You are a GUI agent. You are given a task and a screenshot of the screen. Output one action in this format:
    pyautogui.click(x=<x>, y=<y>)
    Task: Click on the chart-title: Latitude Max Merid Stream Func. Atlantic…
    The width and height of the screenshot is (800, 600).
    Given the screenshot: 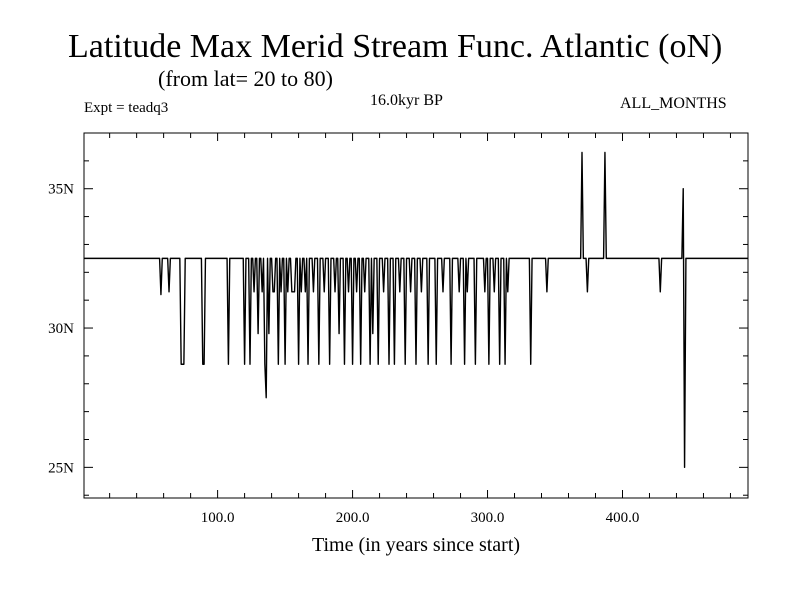 What is the action you would take?
    pyautogui.click(x=395, y=46)
    